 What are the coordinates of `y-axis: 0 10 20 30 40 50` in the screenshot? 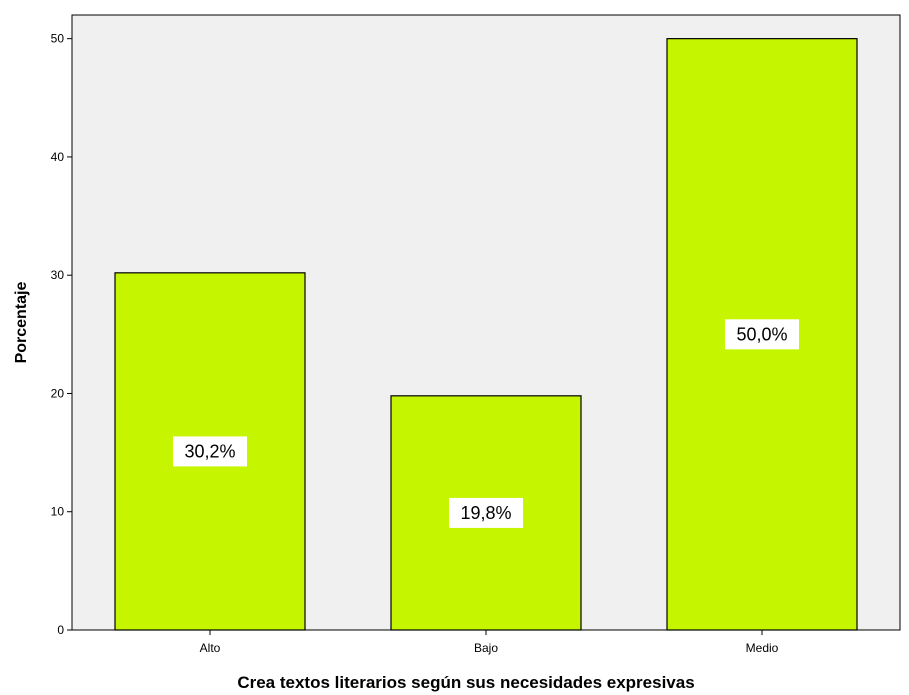 It's located at (62, 326).